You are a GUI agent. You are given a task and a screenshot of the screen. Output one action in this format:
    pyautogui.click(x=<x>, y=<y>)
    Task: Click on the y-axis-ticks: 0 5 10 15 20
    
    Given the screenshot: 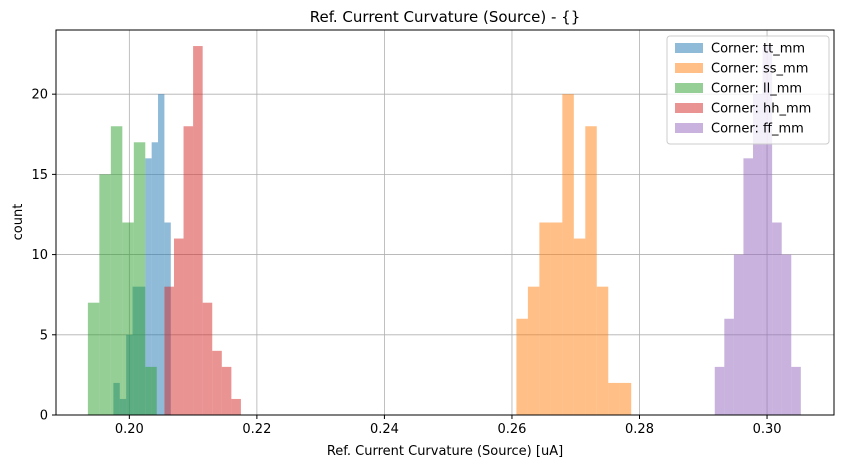 What is the action you would take?
    pyautogui.click(x=43, y=256)
    